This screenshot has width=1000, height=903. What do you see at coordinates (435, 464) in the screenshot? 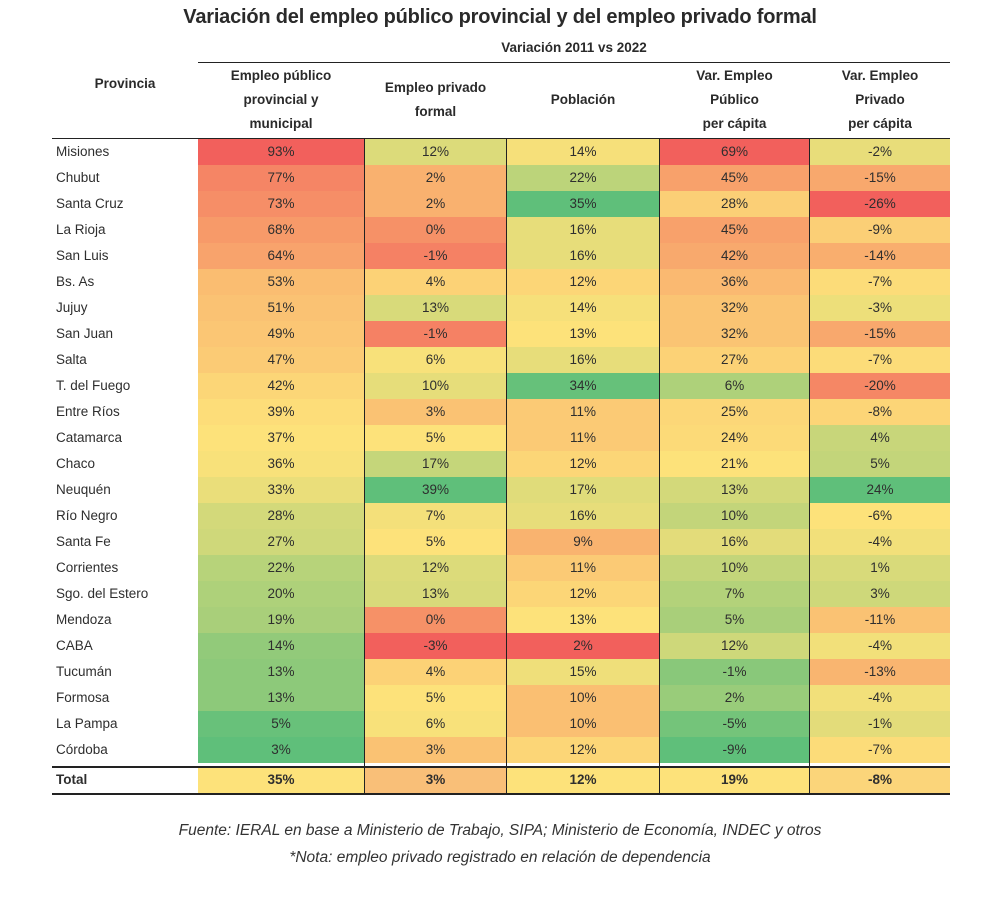
I see `cell-privado: 17%` at bounding box center [435, 464].